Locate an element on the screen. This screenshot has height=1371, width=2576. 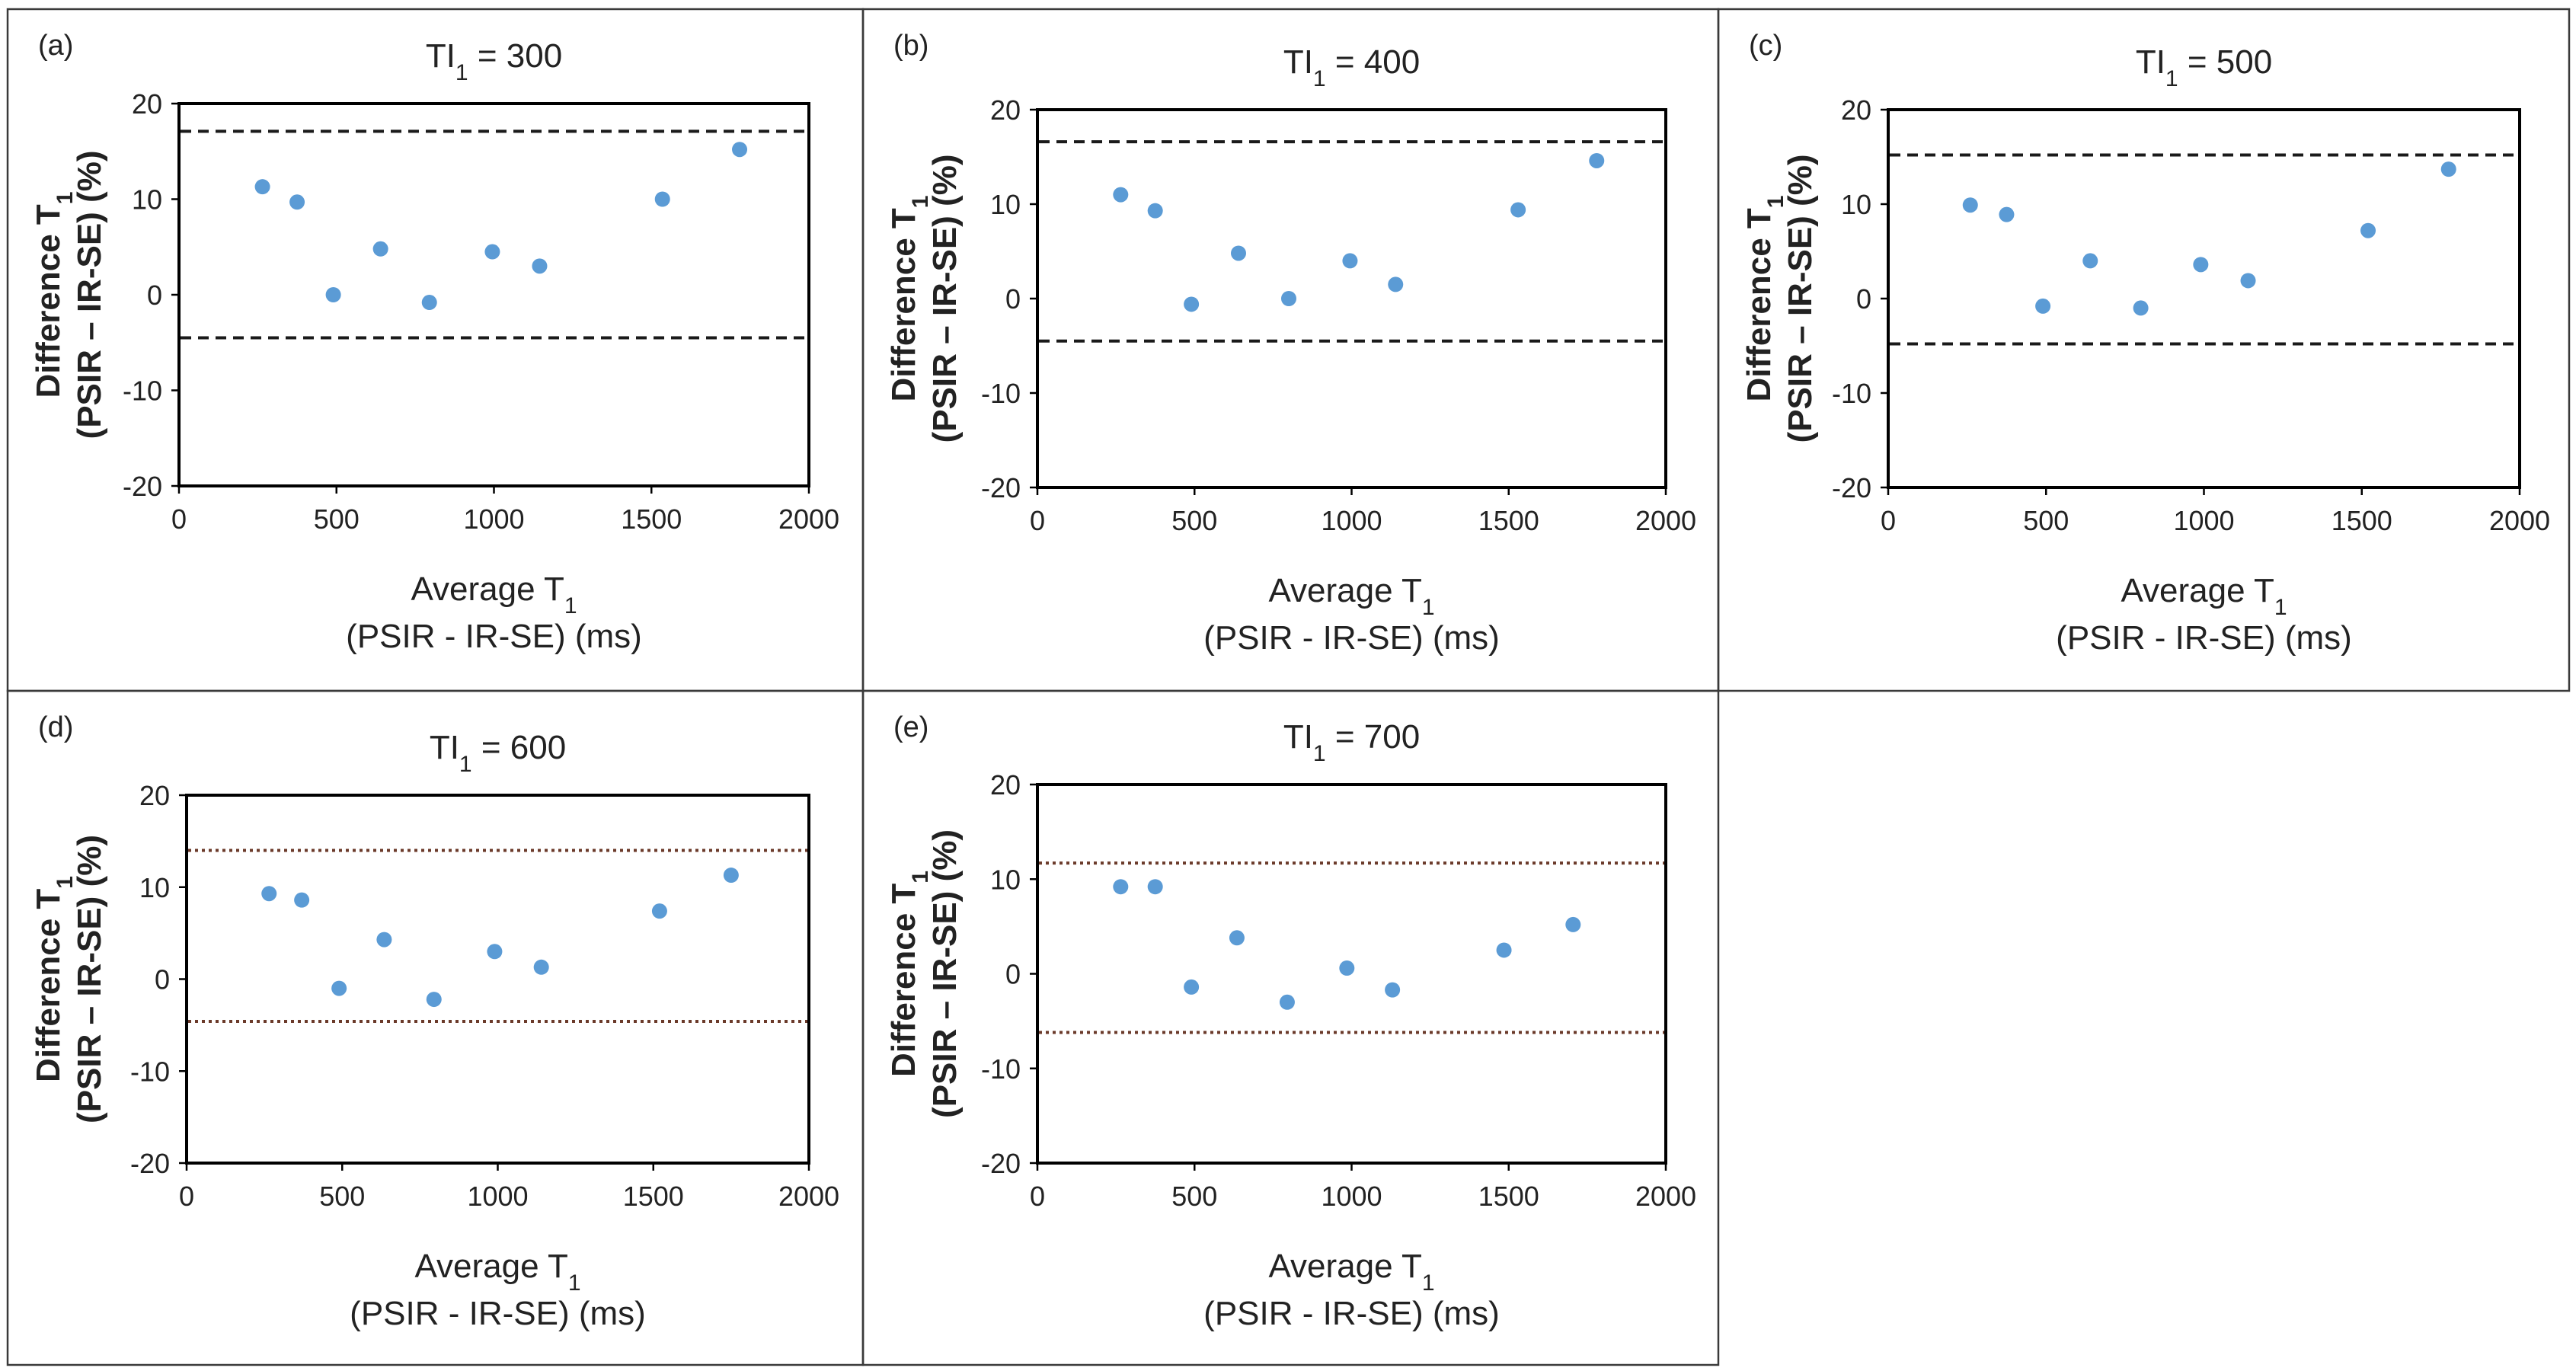
panel-label: (e) is located at coordinates (910, 727).